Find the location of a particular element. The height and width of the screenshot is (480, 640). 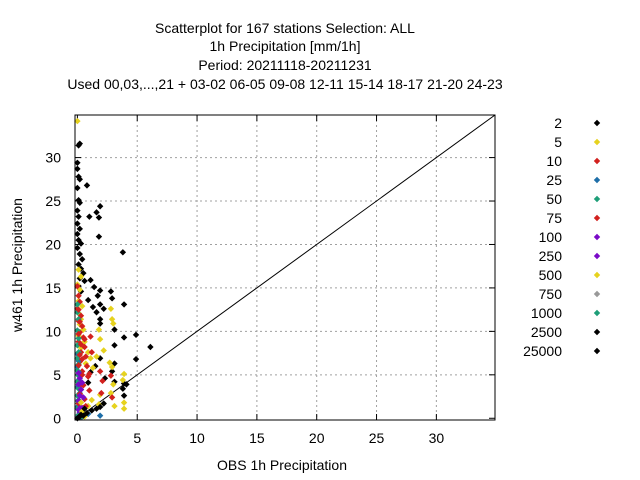

legend-label: 100 is located at coordinates (551, 237).